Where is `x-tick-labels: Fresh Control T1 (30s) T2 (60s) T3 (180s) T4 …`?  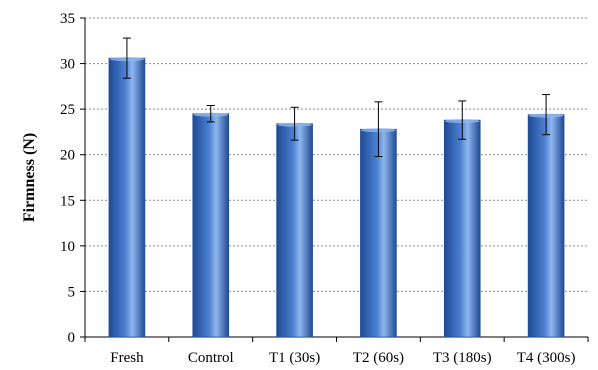
x-tick-labels: Fresh Control T1 (30s) T2 (60s) T3 (180s) T4 … is located at coordinates (342, 358).